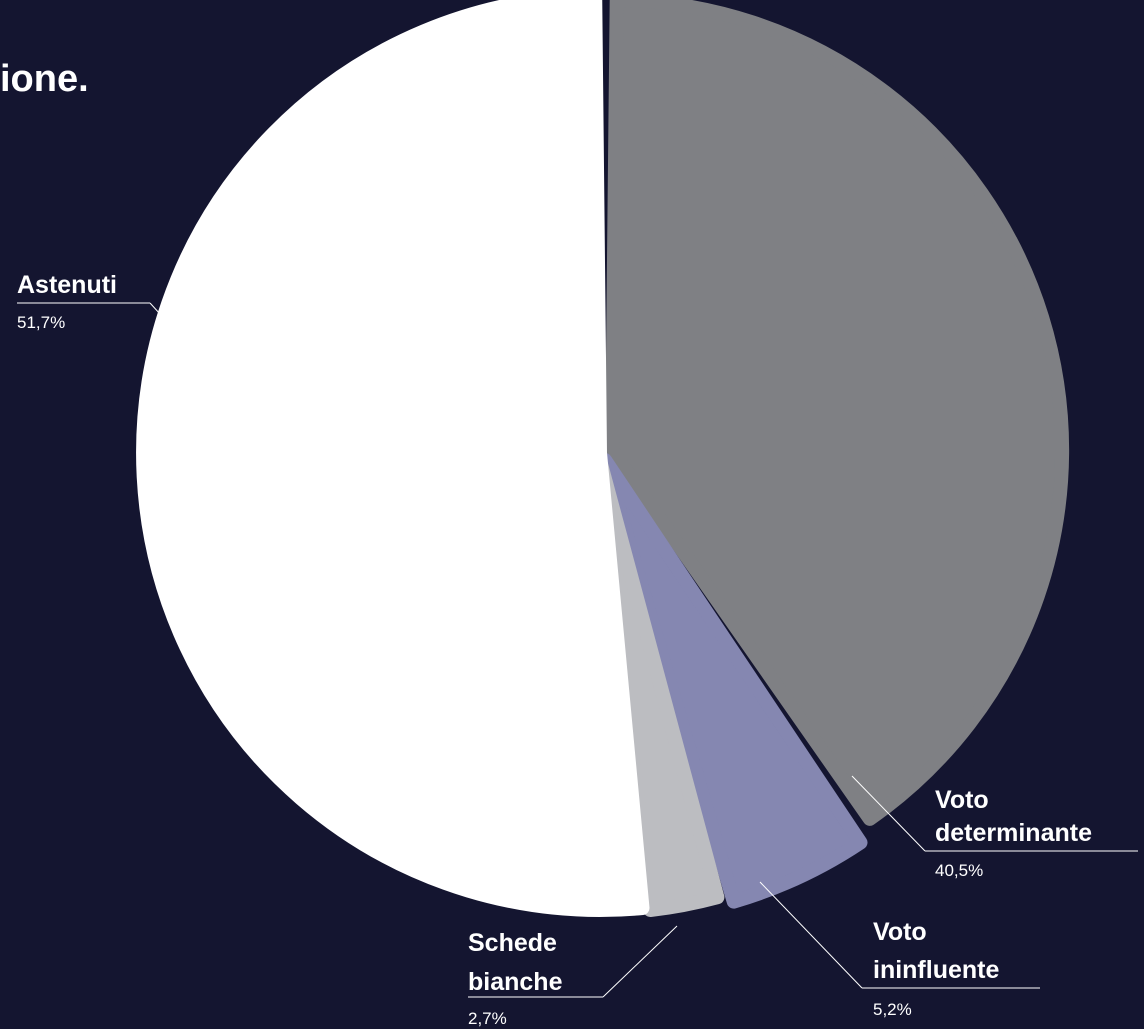  Describe the element at coordinates (892, 1009) in the screenshot. I see `slice-value-voto-ininfluente: 5,2%` at that location.